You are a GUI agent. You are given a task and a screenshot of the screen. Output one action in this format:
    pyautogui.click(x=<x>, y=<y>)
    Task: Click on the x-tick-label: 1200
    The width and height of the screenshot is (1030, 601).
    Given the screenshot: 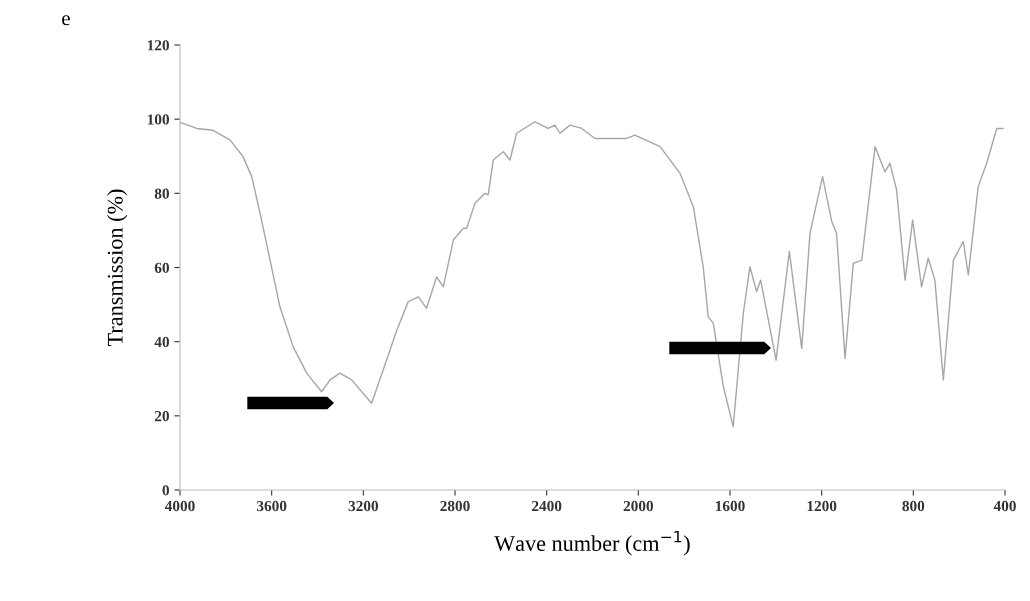 What is the action you would take?
    pyautogui.click(x=822, y=506)
    